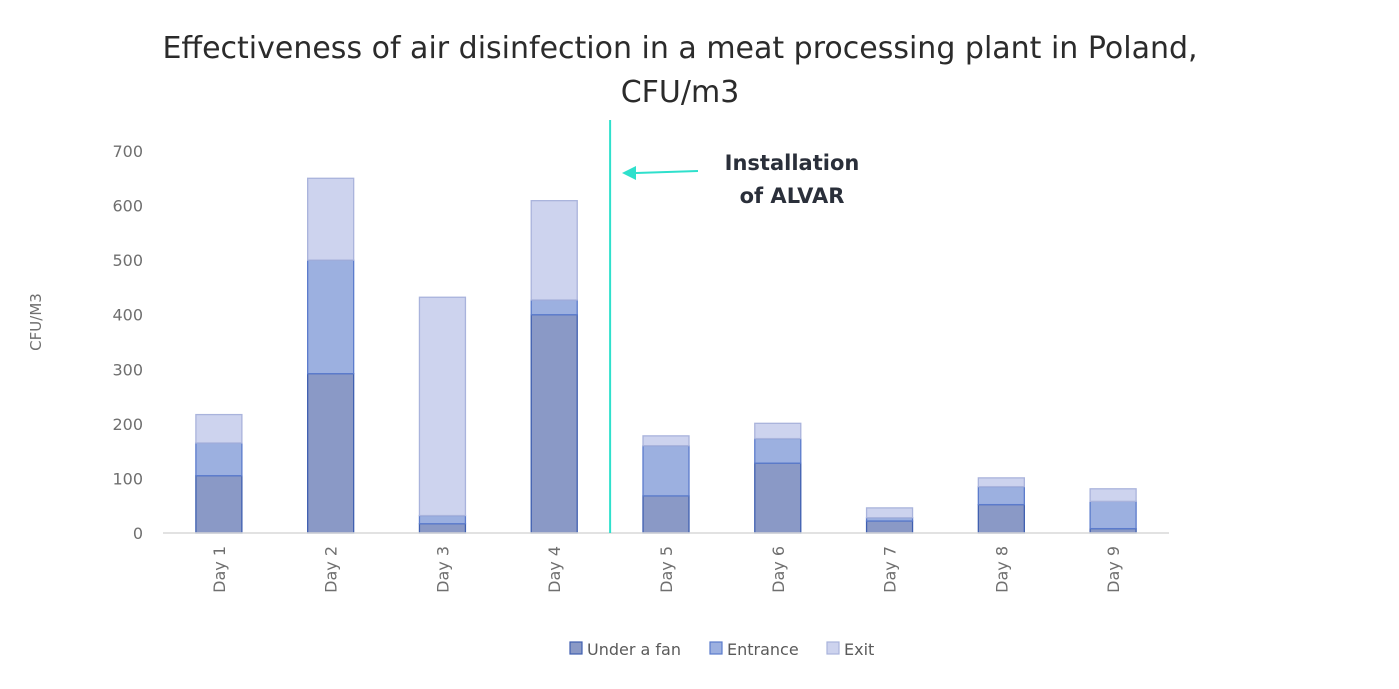 The height and width of the screenshot is (689, 1399). Describe the element at coordinates (890, 569) in the screenshot. I see `x-tick-label: Day 7` at that location.